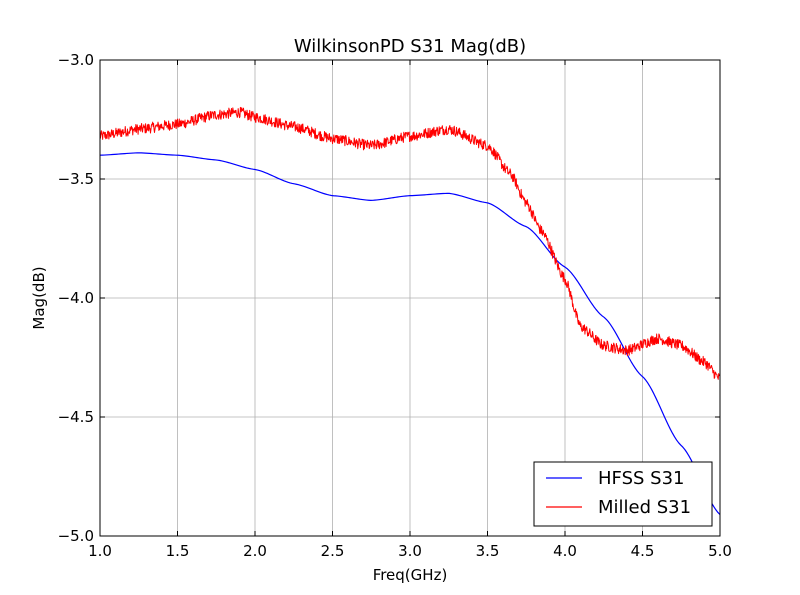 The width and height of the screenshot is (800, 595). I want to click on x-tick-label: 2.0, so click(255, 551).